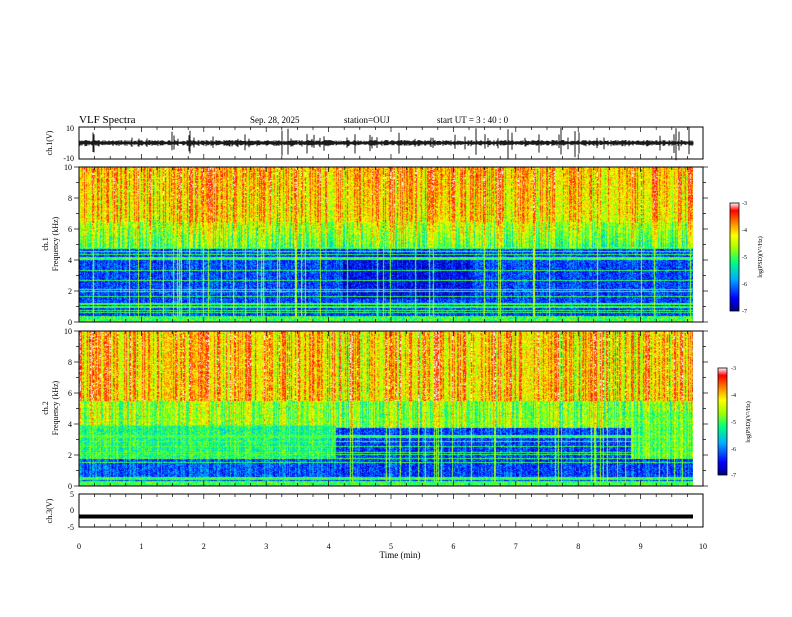 This screenshot has height=617, width=792. Describe the element at coordinates (72, 510) in the screenshot. I see `ch3-ytick-mid: 0` at that location.